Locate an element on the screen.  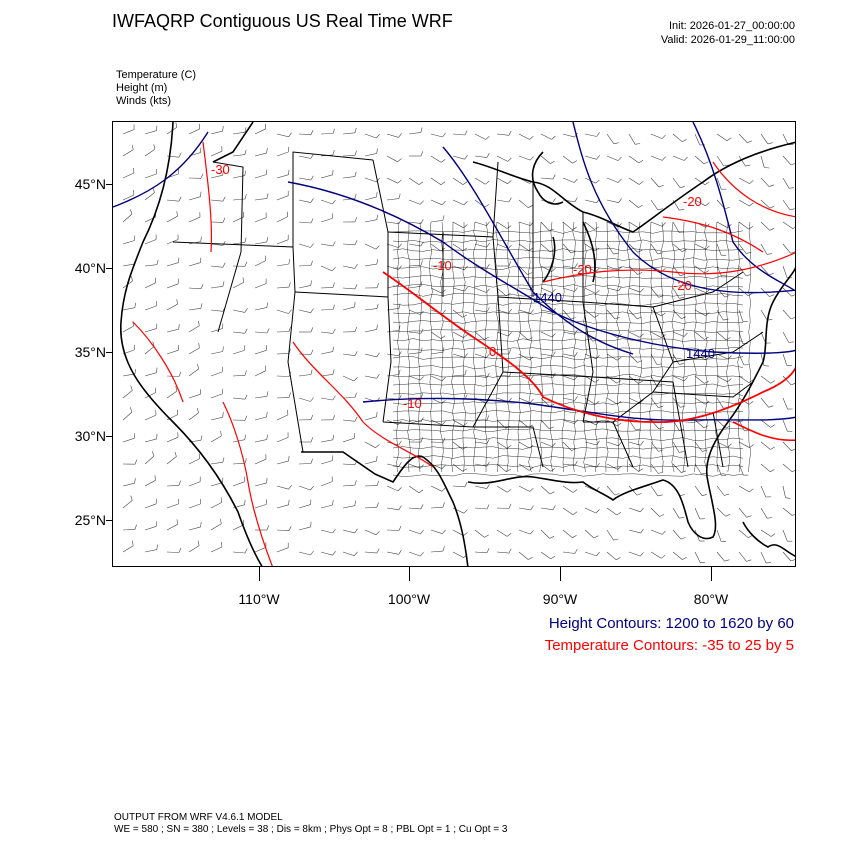
lat-label-30n: 30°N is located at coordinates (90, 436).